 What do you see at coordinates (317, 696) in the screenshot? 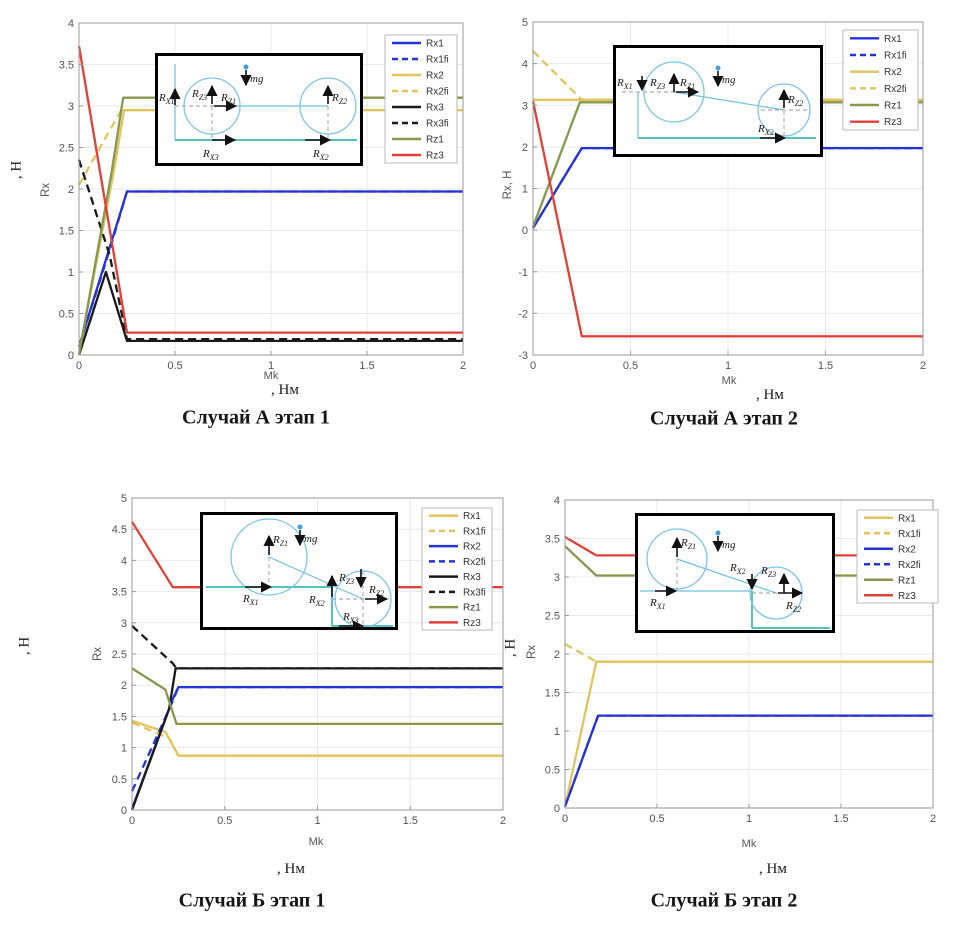
I see `series-Rz1` at bounding box center [317, 696].